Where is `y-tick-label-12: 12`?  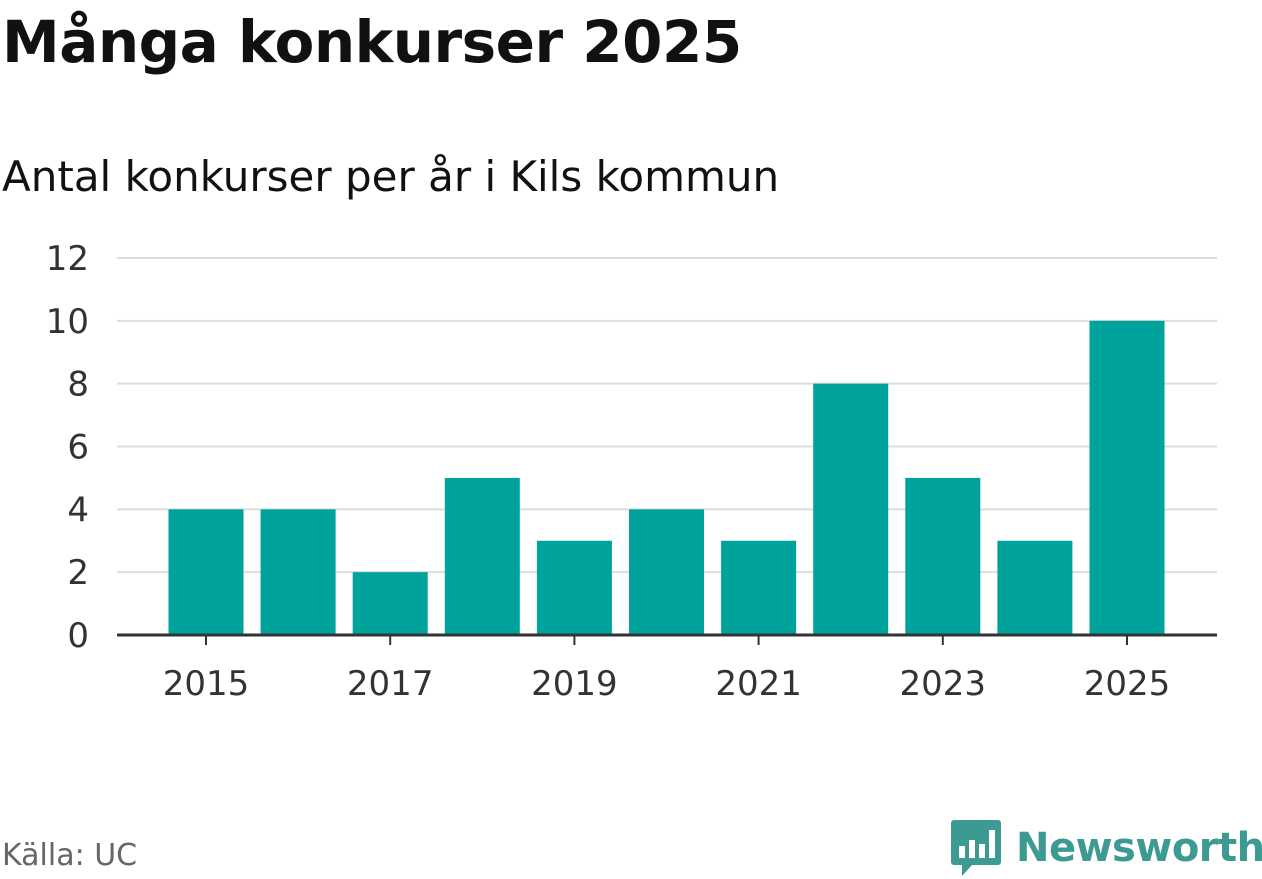
y-tick-label-12: 12 is located at coordinates (67, 259).